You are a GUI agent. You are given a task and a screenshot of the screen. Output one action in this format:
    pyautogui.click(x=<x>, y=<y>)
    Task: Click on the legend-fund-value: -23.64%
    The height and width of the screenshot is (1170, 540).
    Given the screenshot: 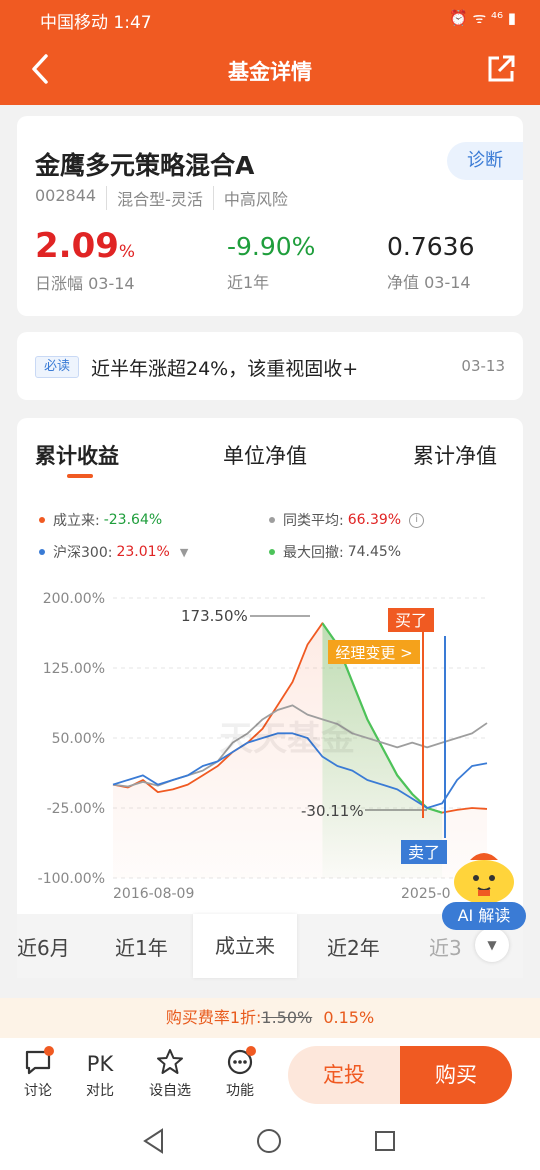 What is the action you would take?
    pyautogui.click(x=133, y=520)
    